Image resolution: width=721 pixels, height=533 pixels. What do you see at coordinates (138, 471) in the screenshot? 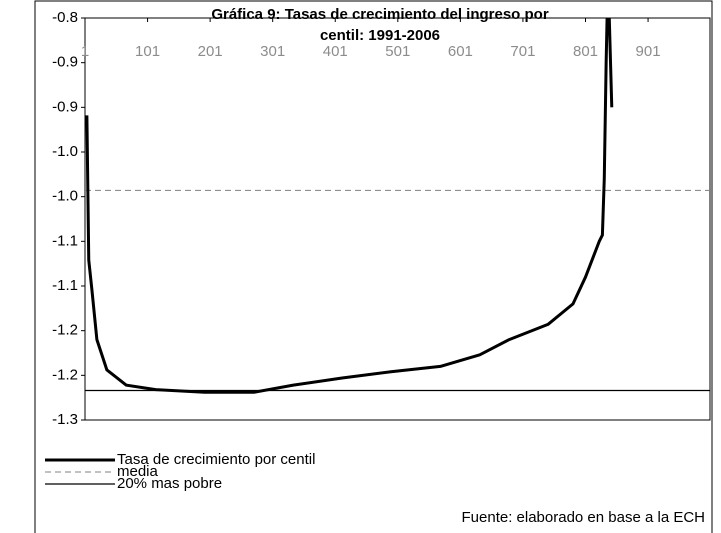
I see `legend-label: media` at bounding box center [138, 471].